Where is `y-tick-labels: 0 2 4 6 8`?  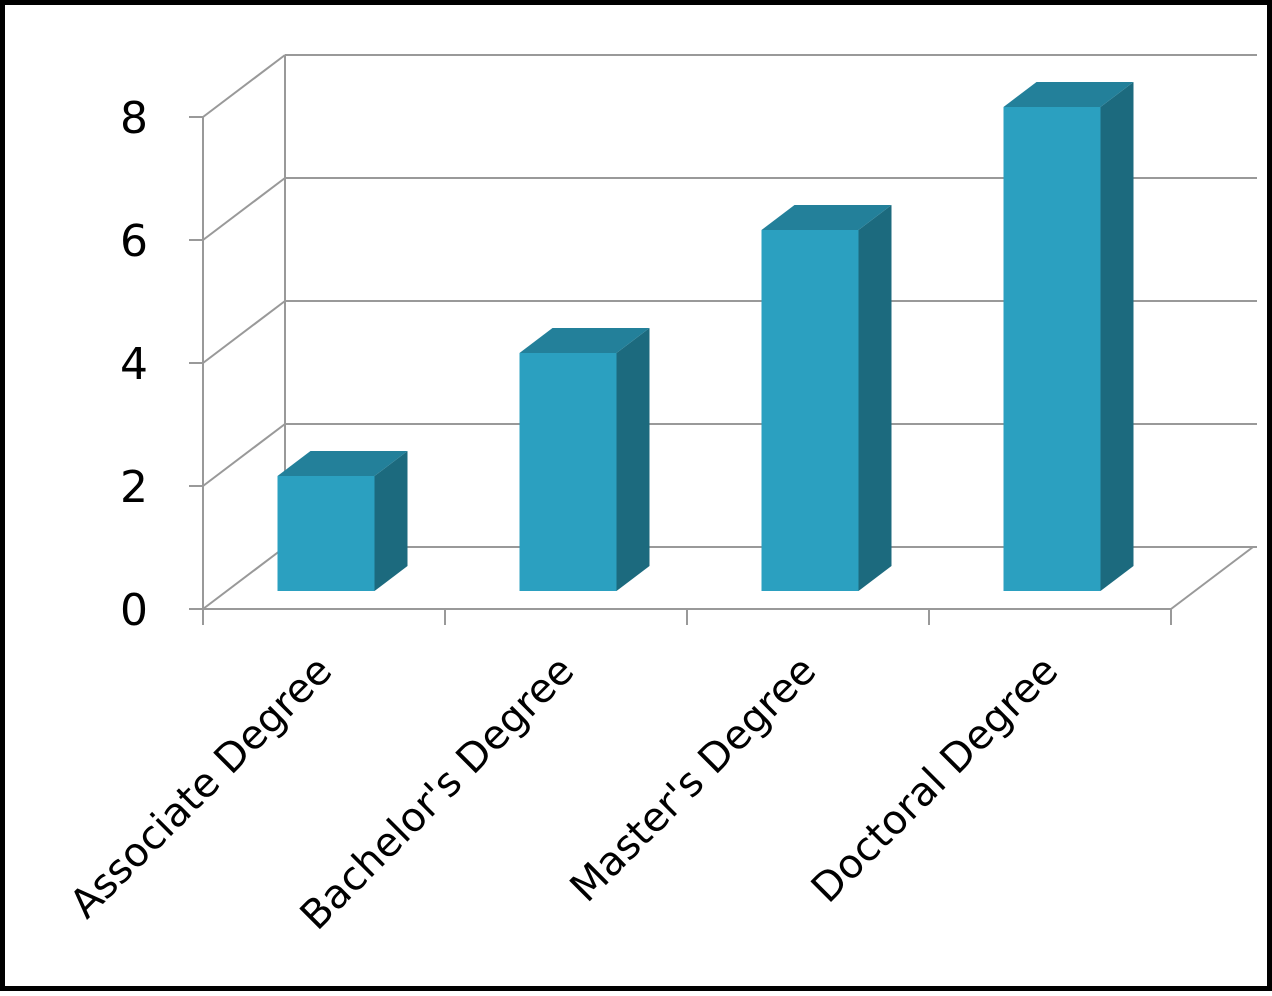 y-tick-labels: 0 2 4 6 8 is located at coordinates (134, 364).